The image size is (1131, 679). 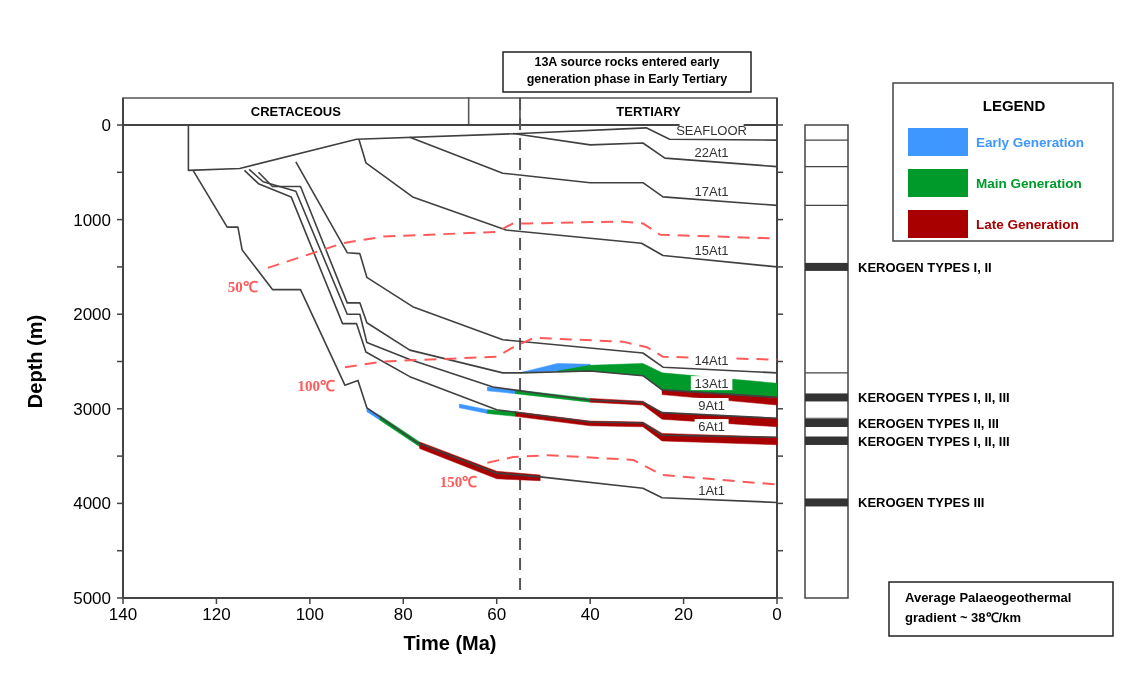 What do you see at coordinates (92, 504) in the screenshot?
I see `y-tick-label: 4000` at bounding box center [92, 504].